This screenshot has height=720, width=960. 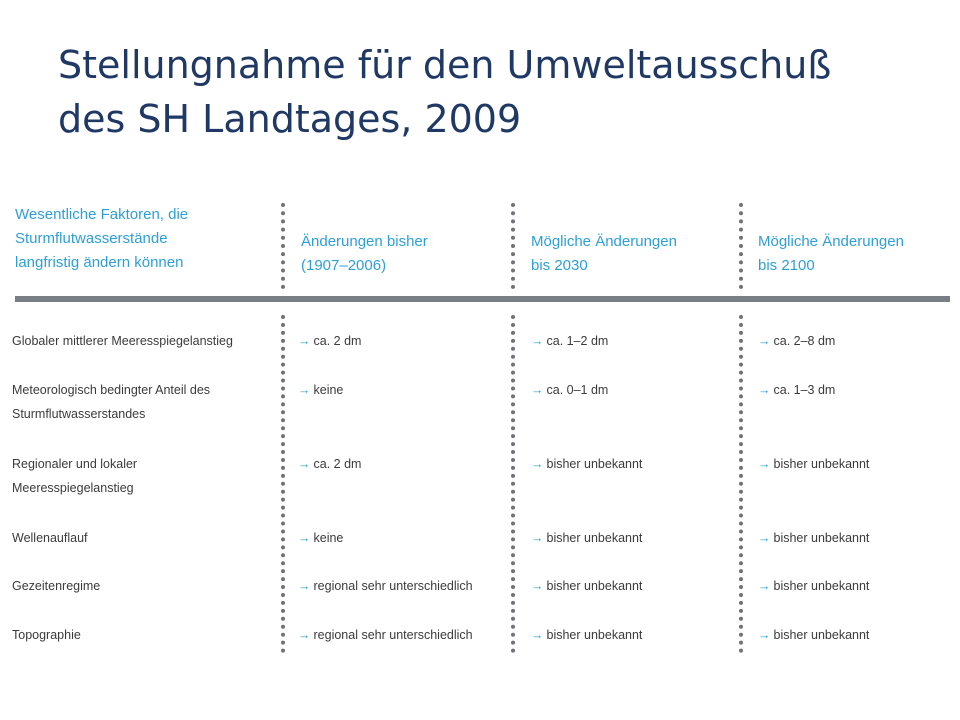 I want to click on cell-value: ca. 1–3 dm, so click(x=804, y=390).